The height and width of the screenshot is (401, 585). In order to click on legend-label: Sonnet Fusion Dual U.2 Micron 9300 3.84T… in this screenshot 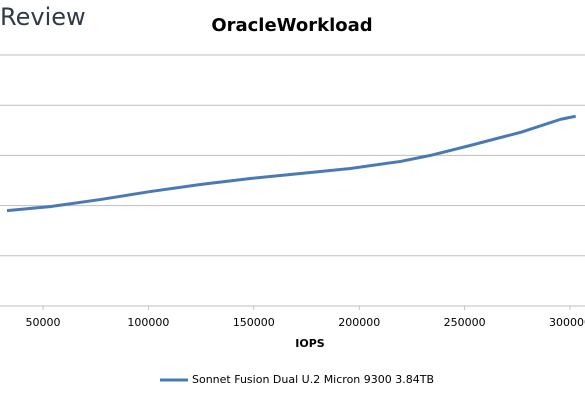, I will do `click(313, 379)`.